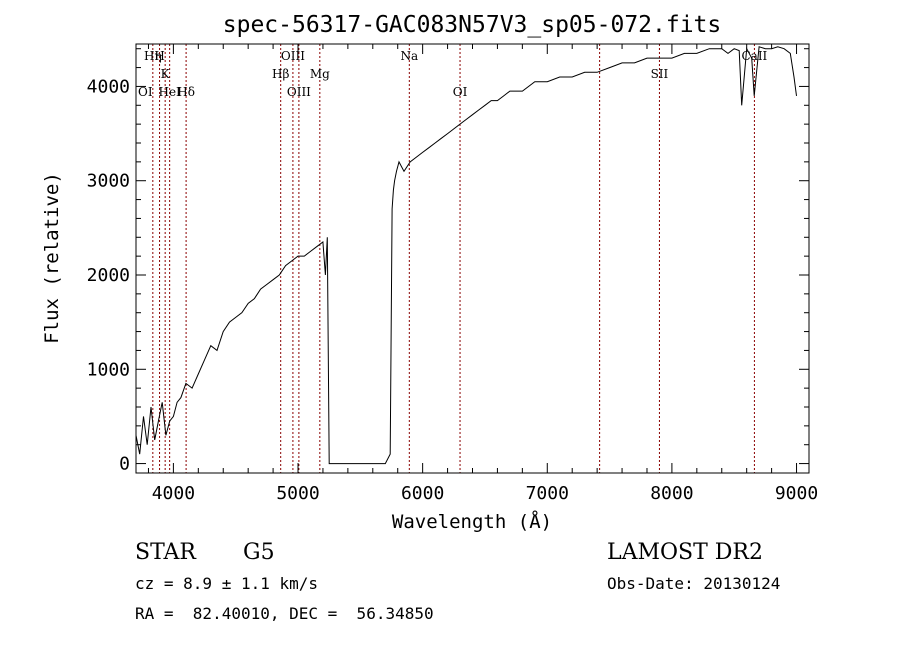 The width and height of the screenshot is (900, 649). What do you see at coordinates (108, 369) in the screenshot?
I see `y-tick-label: 1000` at bounding box center [108, 369].